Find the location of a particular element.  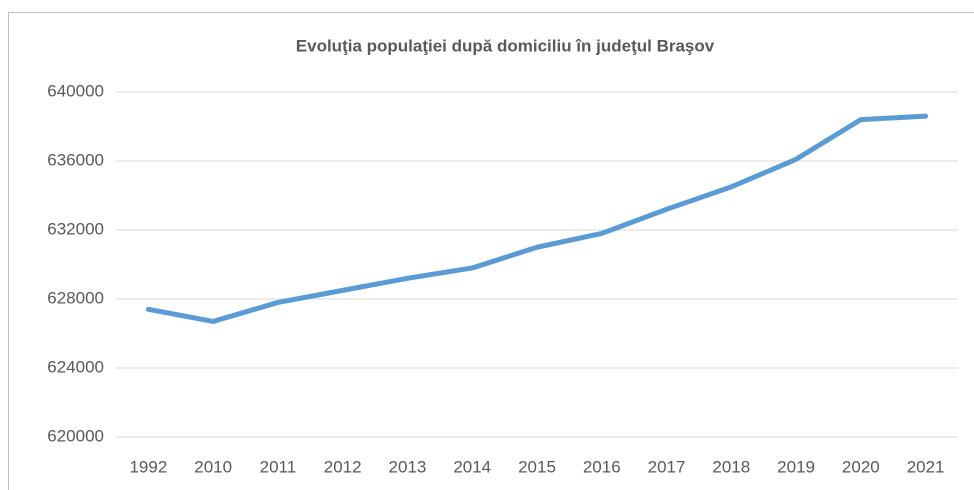

x-tick-label: 2012 is located at coordinates (343, 466).